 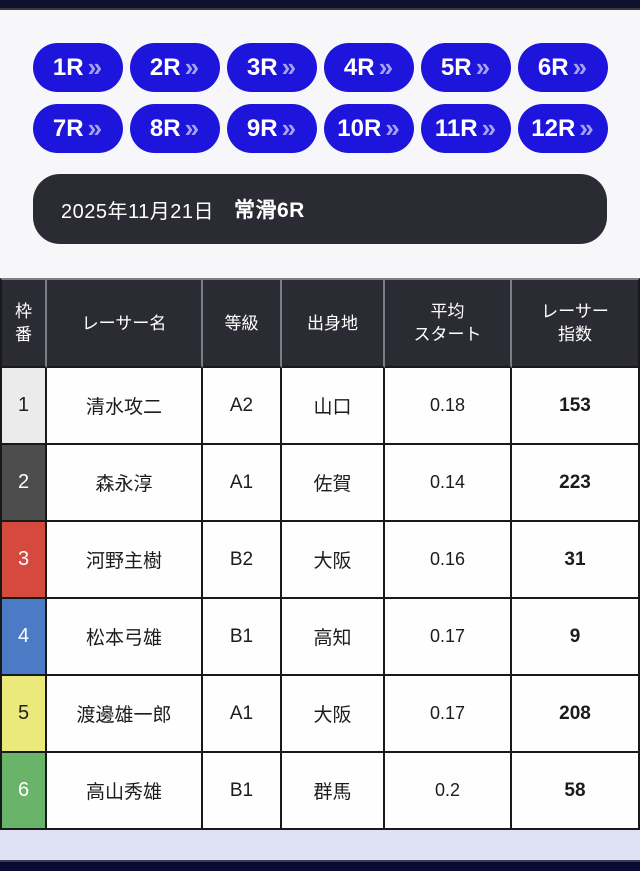 What do you see at coordinates (333, 637) in the screenshot?
I see `origin-cell: 高知` at bounding box center [333, 637].